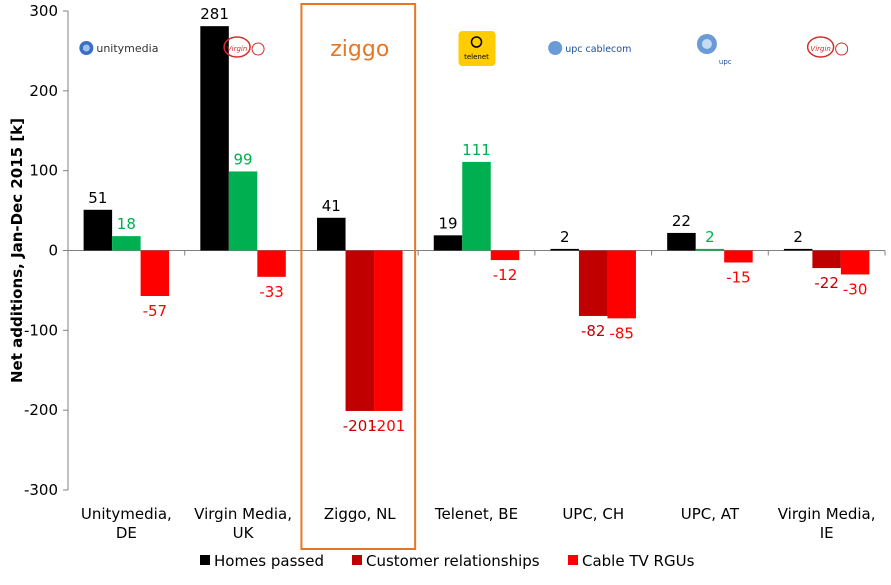 The height and width of the screenshot is (585, 891). What do you see at coordinates (331, 206) in the screenshot?
I see `data-label: 41` at bounding box center [331, 206].